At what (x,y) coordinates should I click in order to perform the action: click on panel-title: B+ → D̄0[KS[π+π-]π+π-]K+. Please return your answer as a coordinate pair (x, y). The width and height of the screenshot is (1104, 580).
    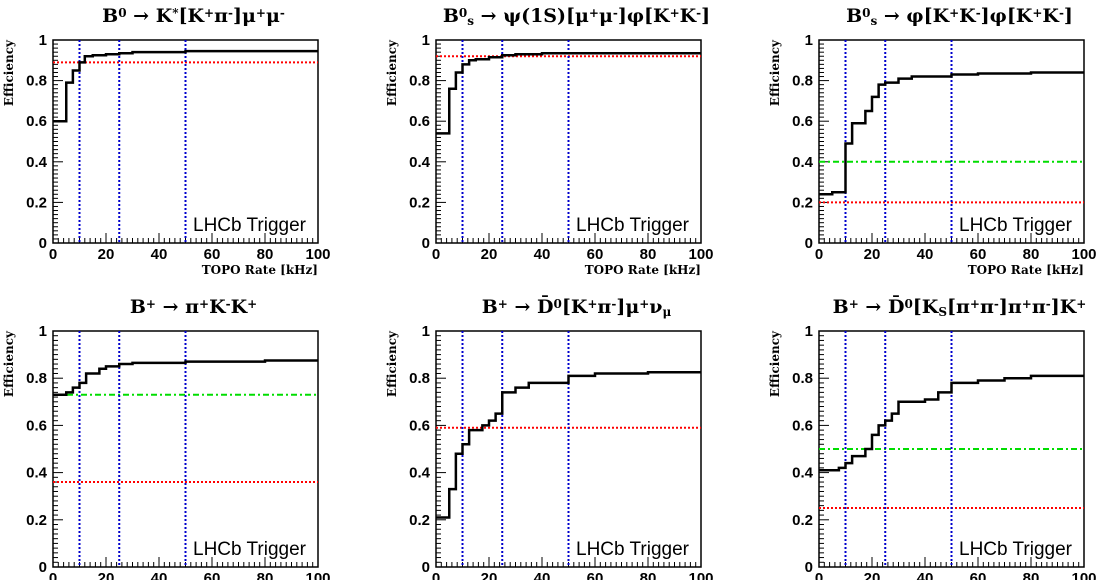
    Looking at the image, I should click on (960, 307).